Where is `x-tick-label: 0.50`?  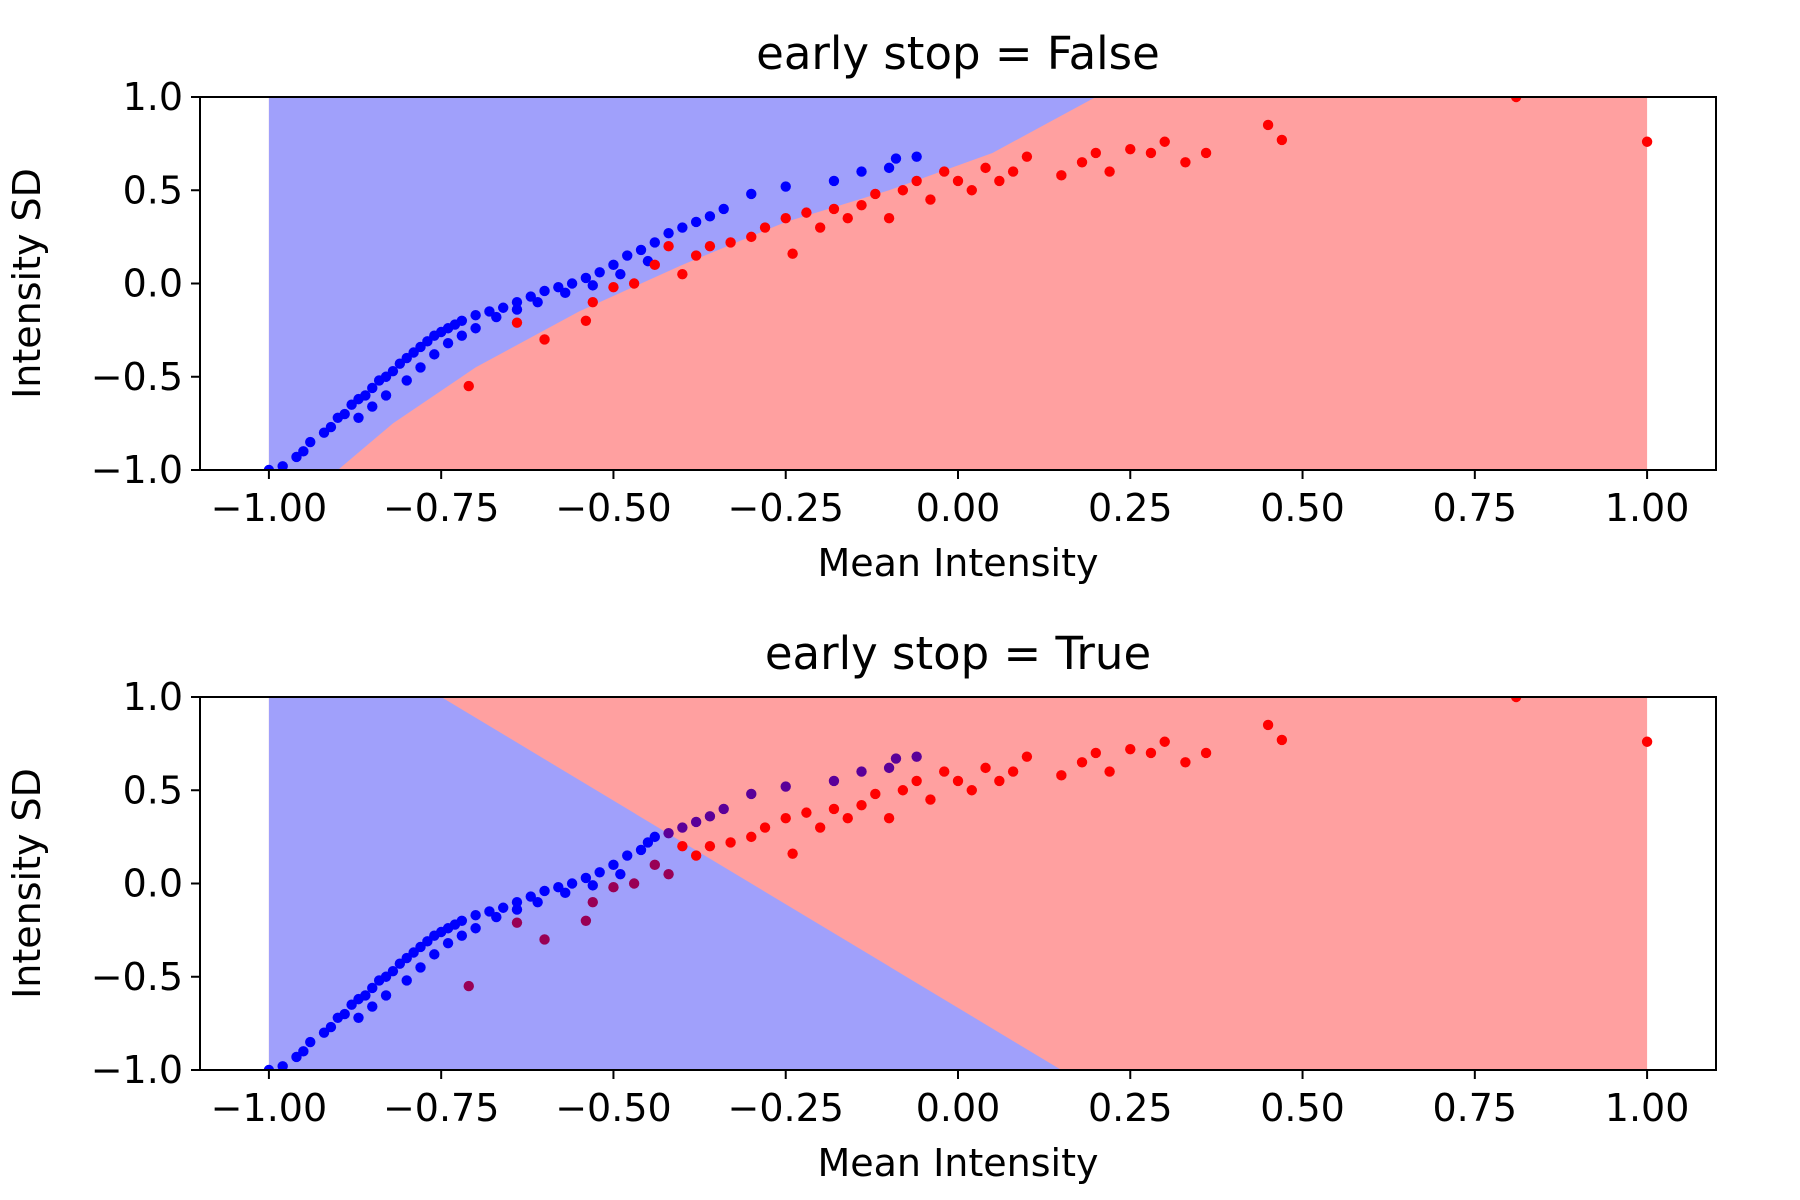
x-tick-label: 0.50 is located at coordinates (1302, 508).